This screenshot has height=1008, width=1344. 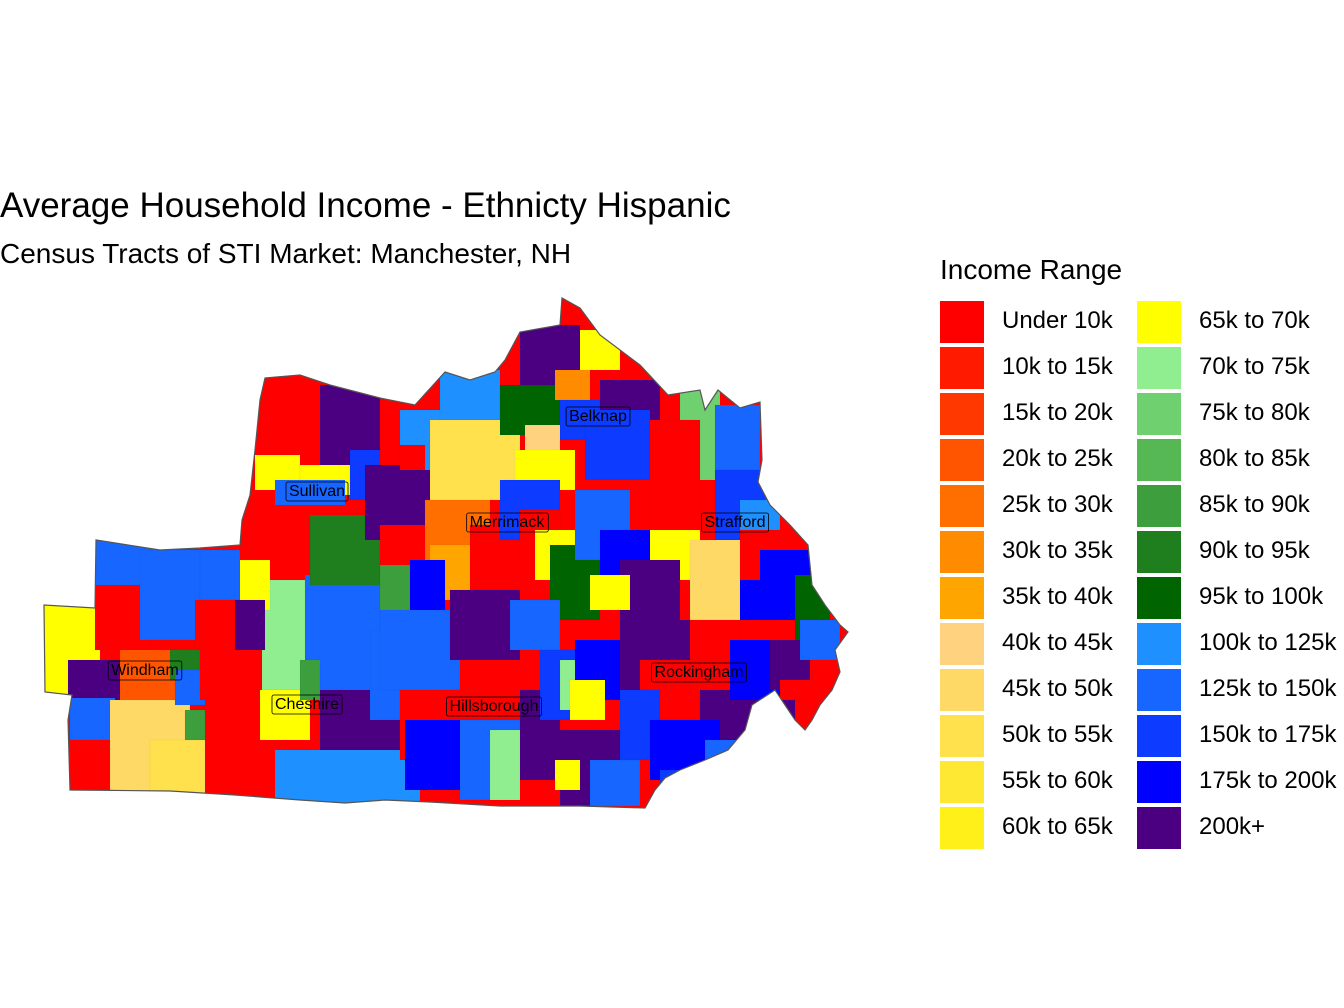 What do you see at coordinates (1057, 458) in the screenshot?
I see `legend-label: 20k to 25k` at bounding box center [1057, 458].